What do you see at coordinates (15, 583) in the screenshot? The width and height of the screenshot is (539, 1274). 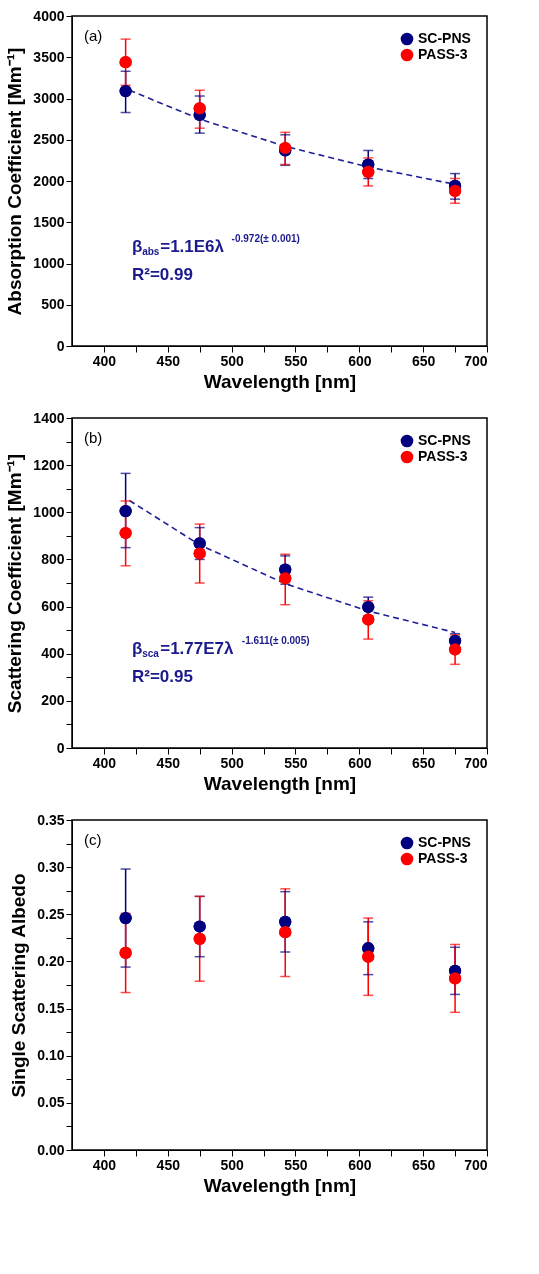 I see `y-axis-title: Scattering Coefficient [Mm⁻¹]` at bounding box center [15, 583].